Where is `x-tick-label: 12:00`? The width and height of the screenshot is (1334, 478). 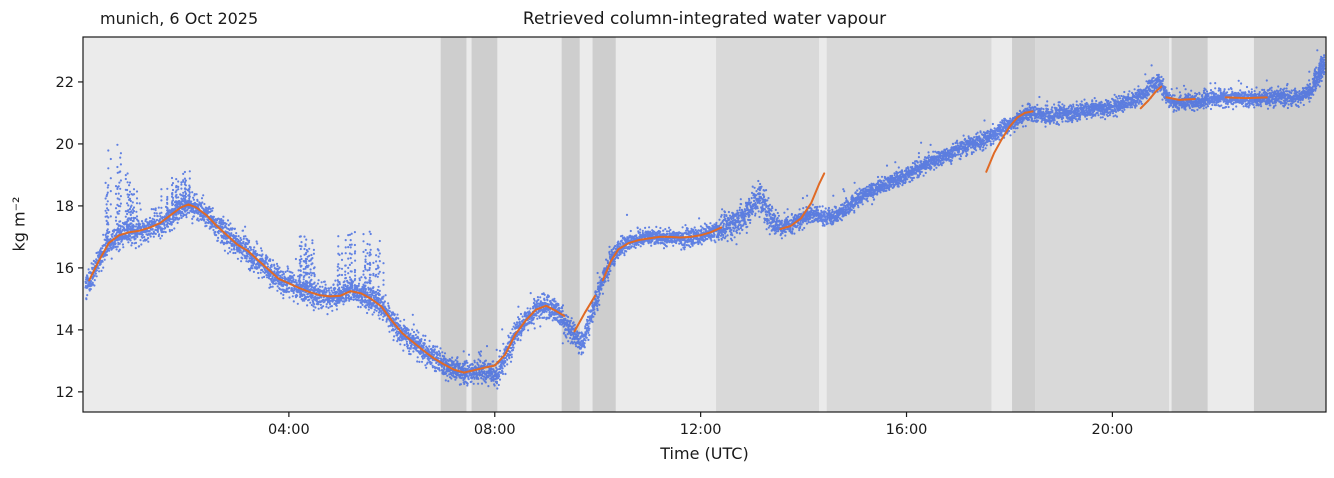
x-tick-label: 12:00 is located at coordinates (701, 430).